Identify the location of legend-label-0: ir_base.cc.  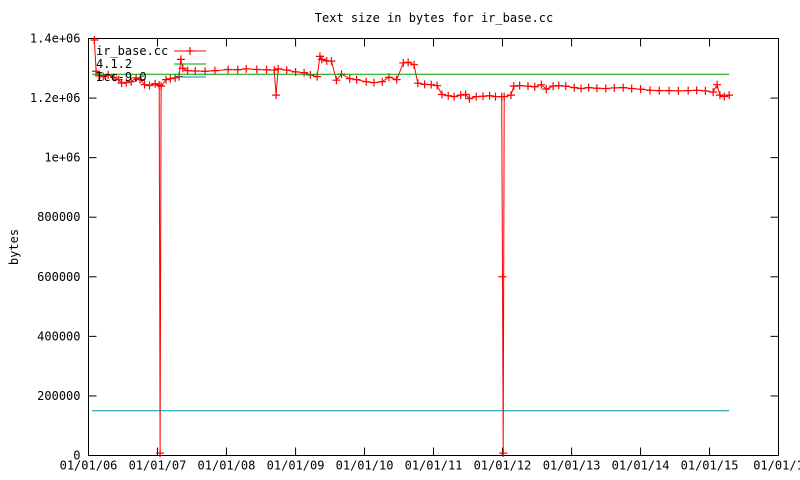
(132, 51).